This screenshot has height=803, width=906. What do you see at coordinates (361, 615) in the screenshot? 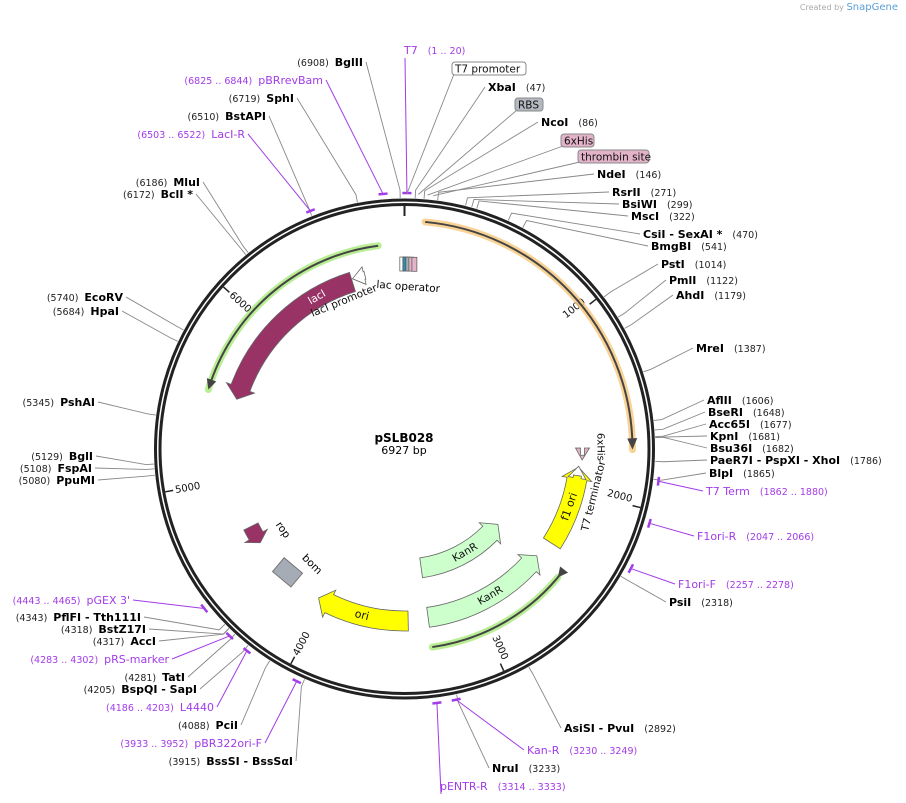
I see `ori-label: ori` at bounding box center [361, 615].